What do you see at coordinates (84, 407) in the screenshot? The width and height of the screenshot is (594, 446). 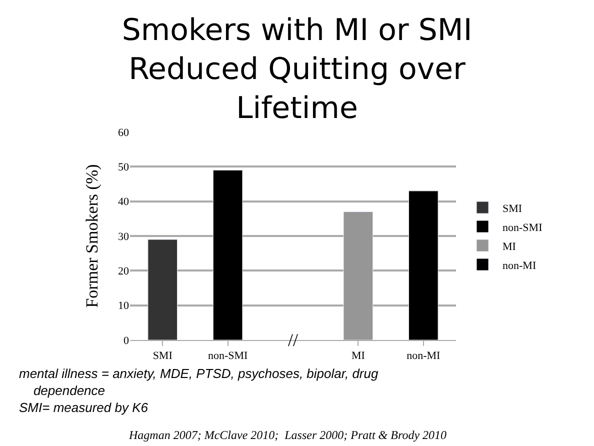 I see `text: SMI= measured by K6` at bounding box center [84, 407].